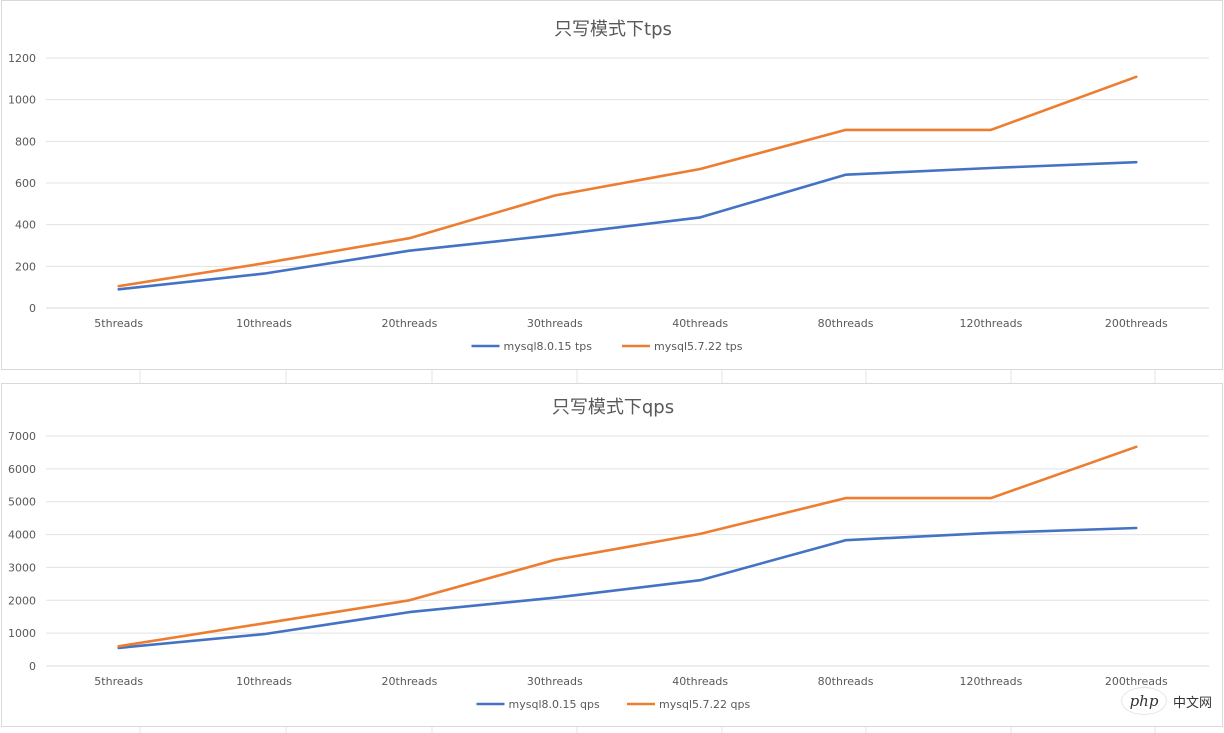 This screenshot has height=733, width=1224. Describe the element at coordinates (22, 436) in the screenshot. I see `y-tick-label: 7000` at that location.